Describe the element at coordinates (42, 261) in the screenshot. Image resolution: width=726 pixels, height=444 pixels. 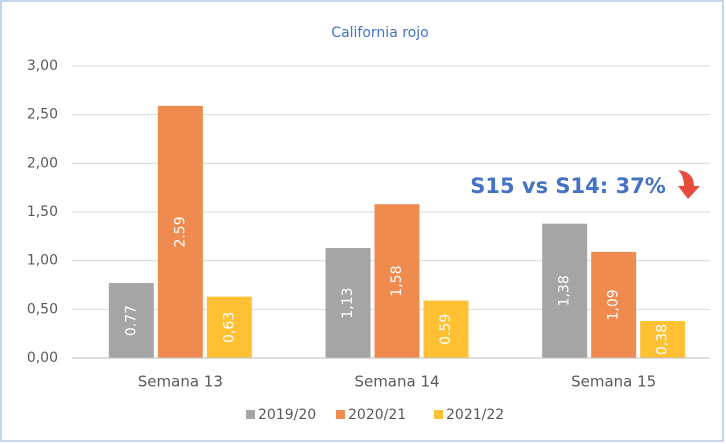
I see `y-tick-label: 1,00` at that location.